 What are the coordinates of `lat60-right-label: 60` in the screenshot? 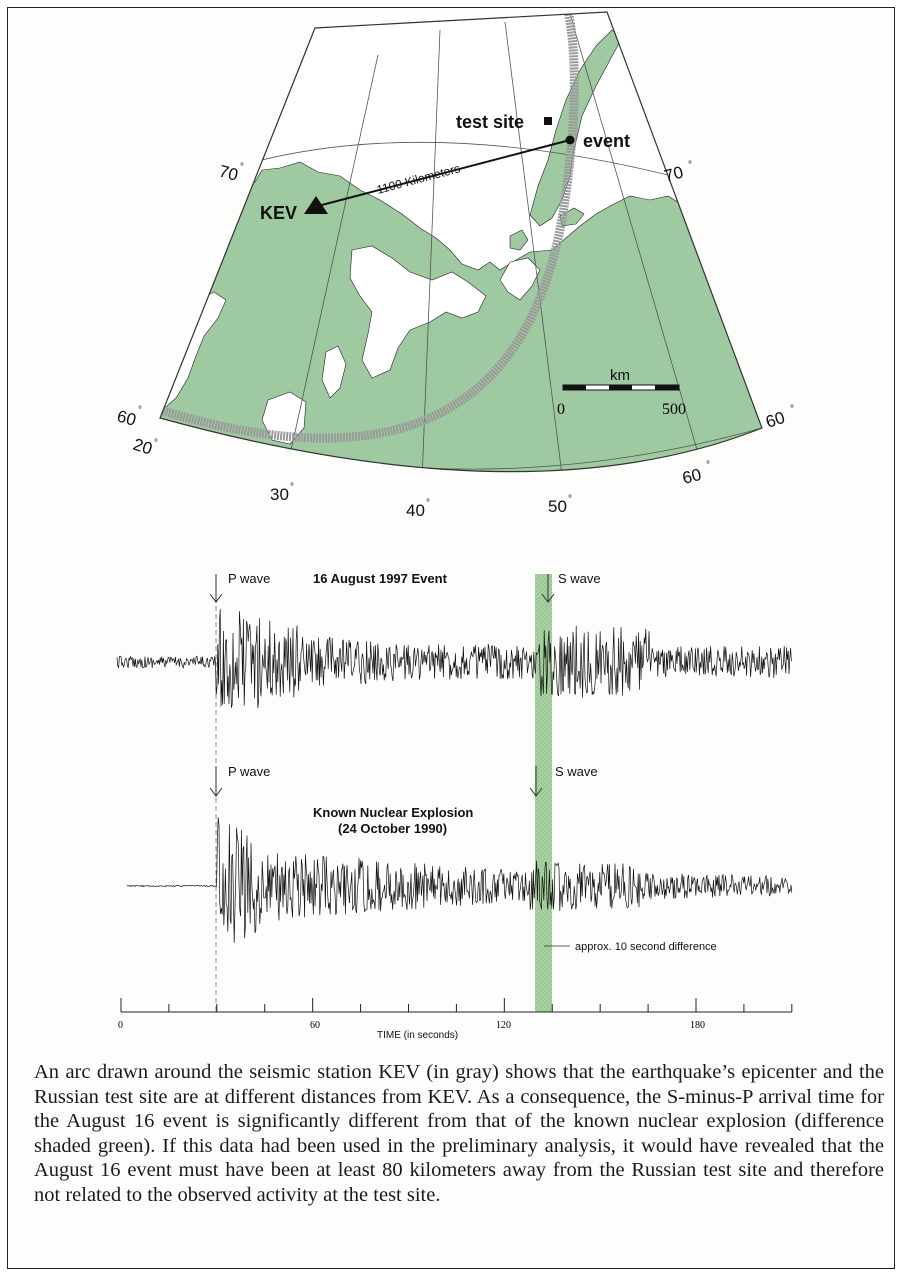 It's located at (775, 420).